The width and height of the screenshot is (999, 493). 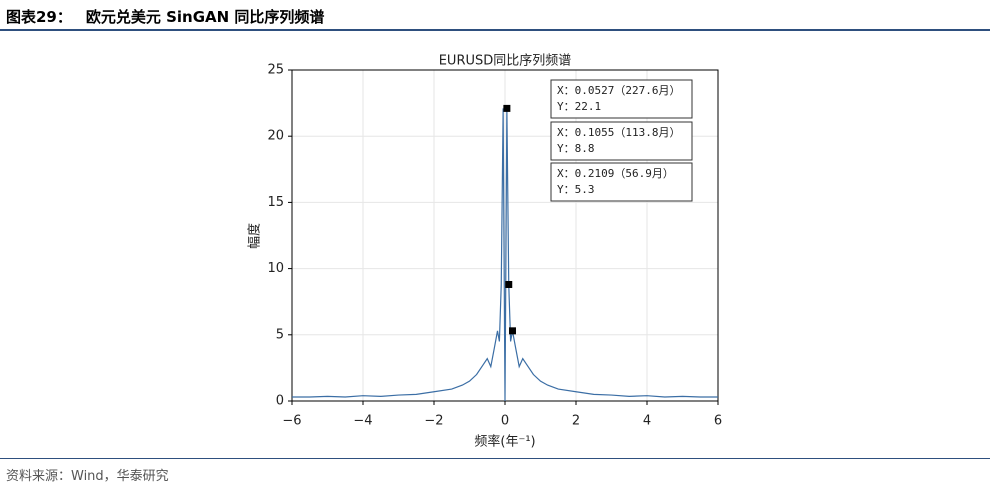 I want to click on y-tick-label: 20, so click(x=275, y=136).